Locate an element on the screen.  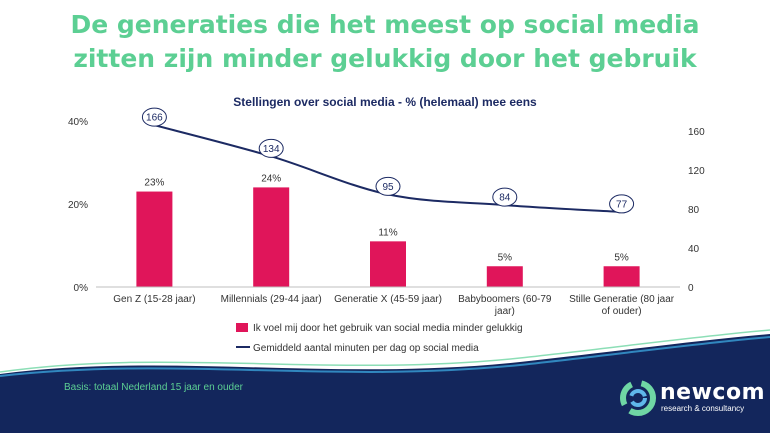
newcom-logo: newcom research & consultancy is located at coordinates (691, 398).